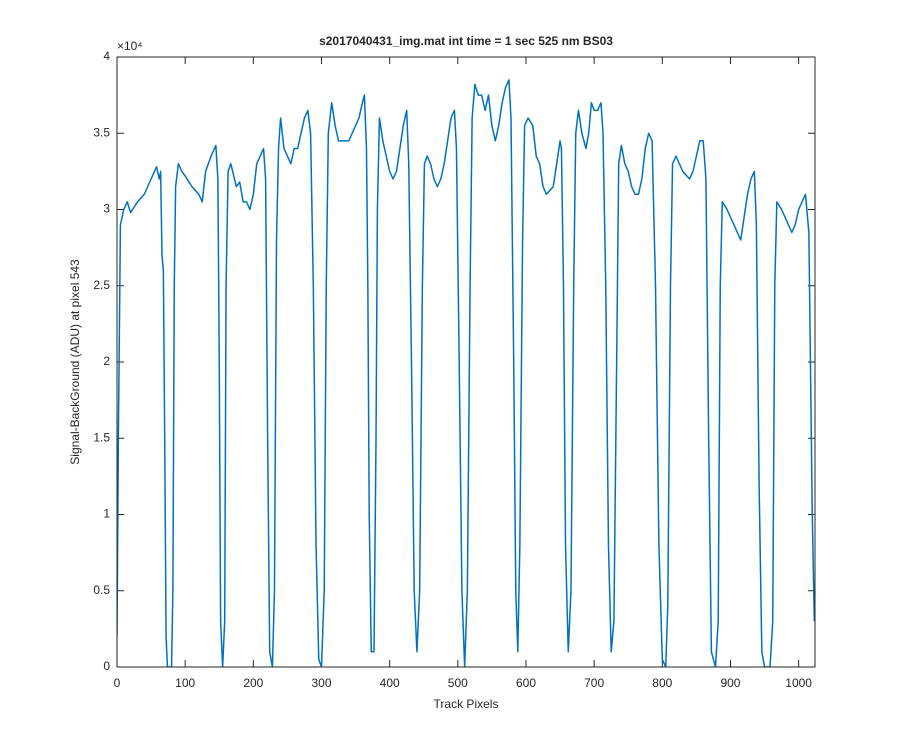  What do you see at coordinates (117, 683) in the screenshot?
I see `x-tick-label: 0` at bounding box center [117, 683].